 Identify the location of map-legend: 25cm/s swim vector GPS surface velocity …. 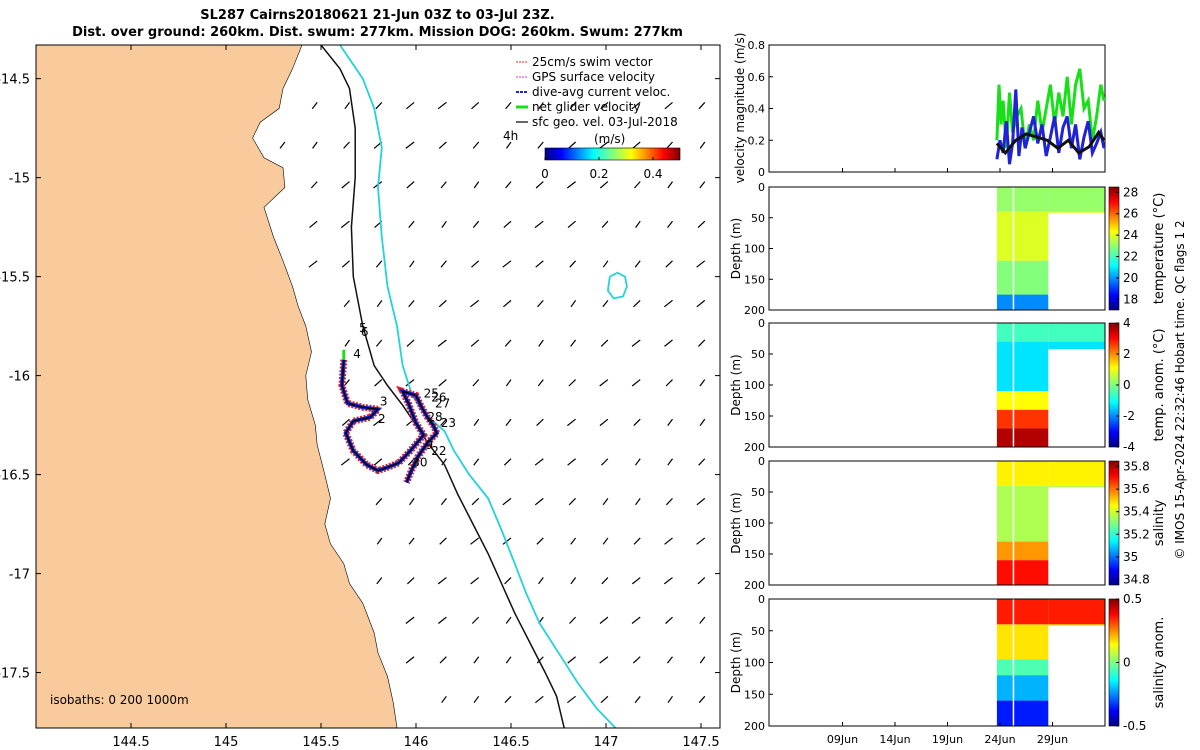
(590, 100).